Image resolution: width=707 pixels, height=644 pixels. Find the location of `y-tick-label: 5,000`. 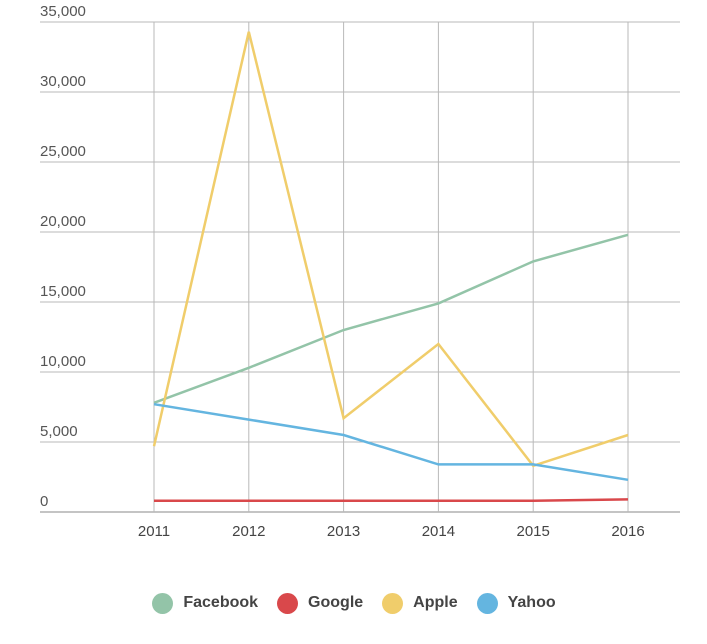

y-tick-label: 5,000 is located at coordinates (59, 431).